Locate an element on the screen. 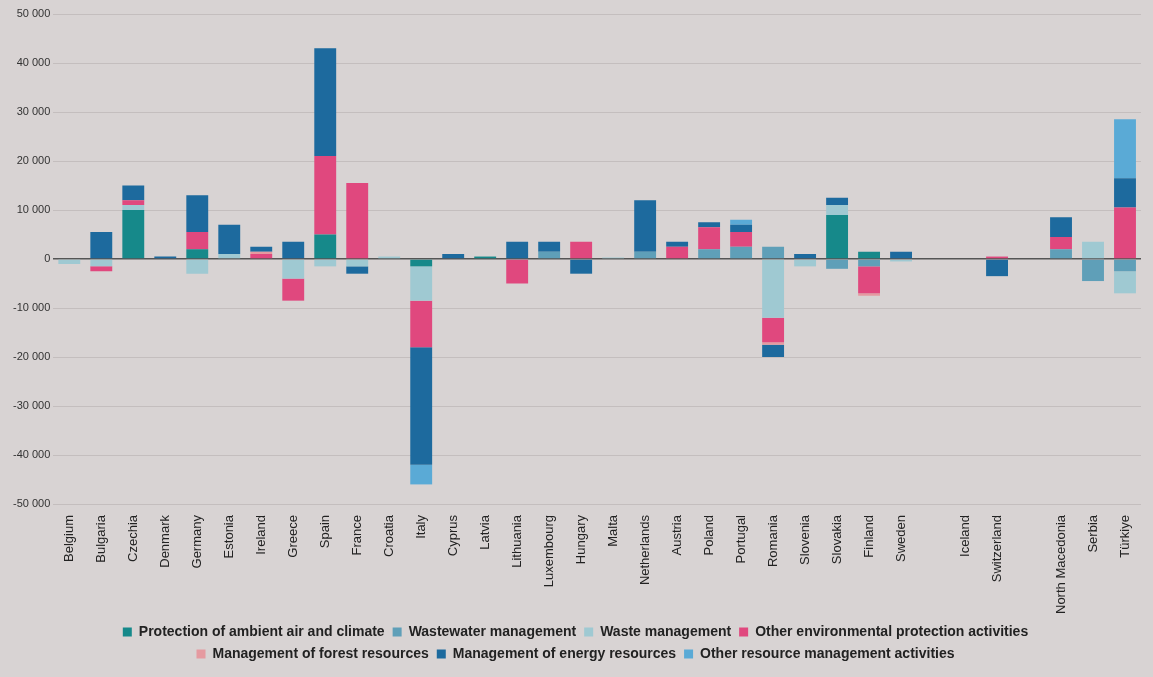 This screenshot has height=677, width=1153. x-tick-label: Czechia is located at coordinates (132, 538).